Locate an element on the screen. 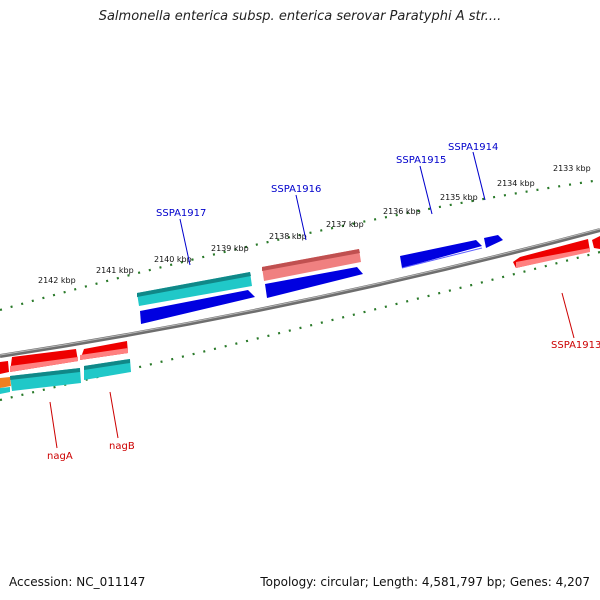 The width and height of the screenshot is (600, 600). gene-label-nagB: nagB is located at coordinates (122, 446).